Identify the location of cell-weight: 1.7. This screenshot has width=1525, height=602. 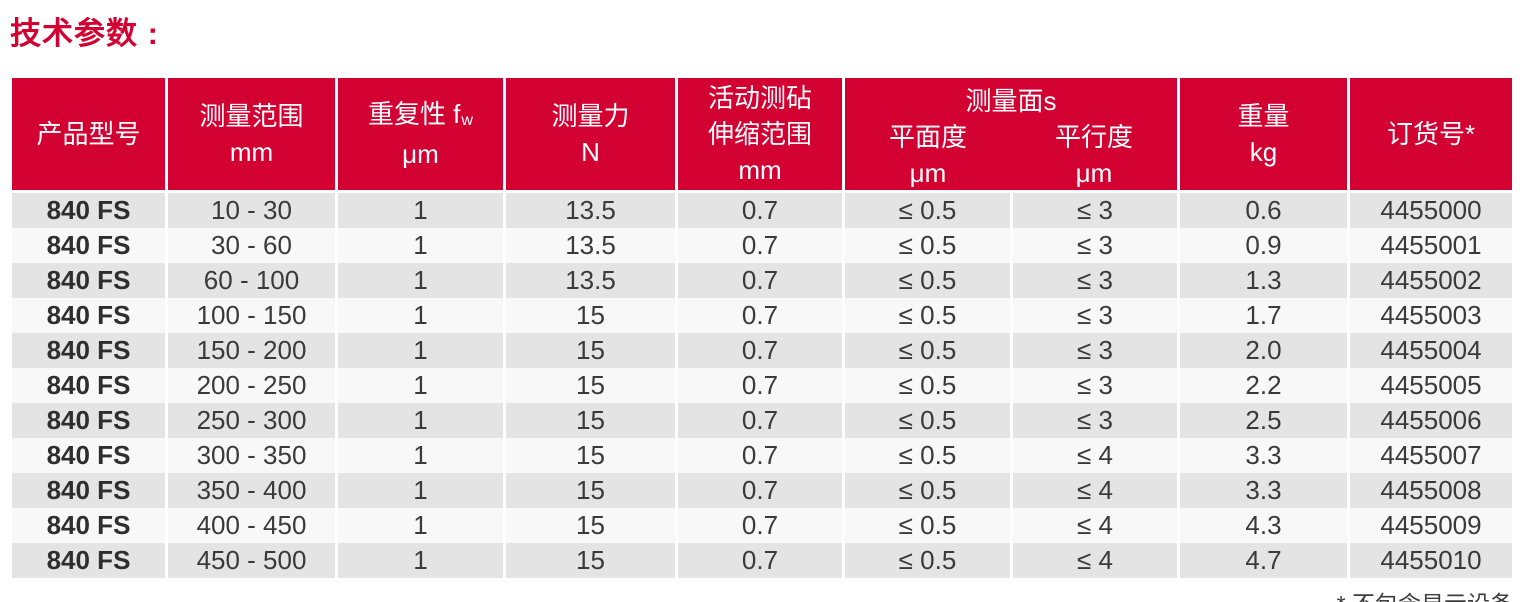
(1263, 315).